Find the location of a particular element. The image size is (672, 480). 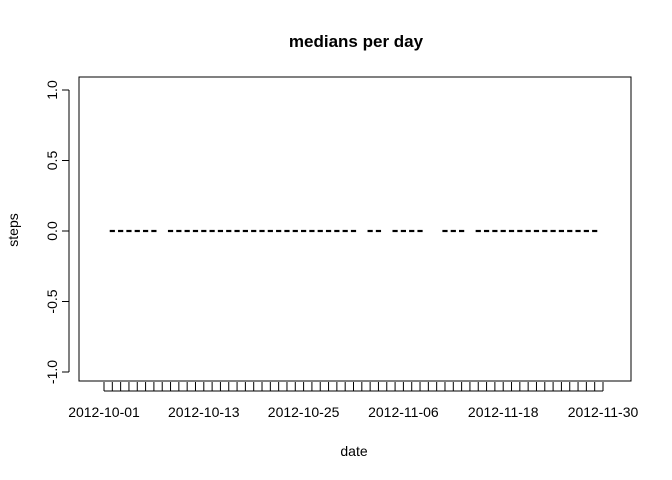

y-tick-label: -1.0 is located at coordinates (52, 372).